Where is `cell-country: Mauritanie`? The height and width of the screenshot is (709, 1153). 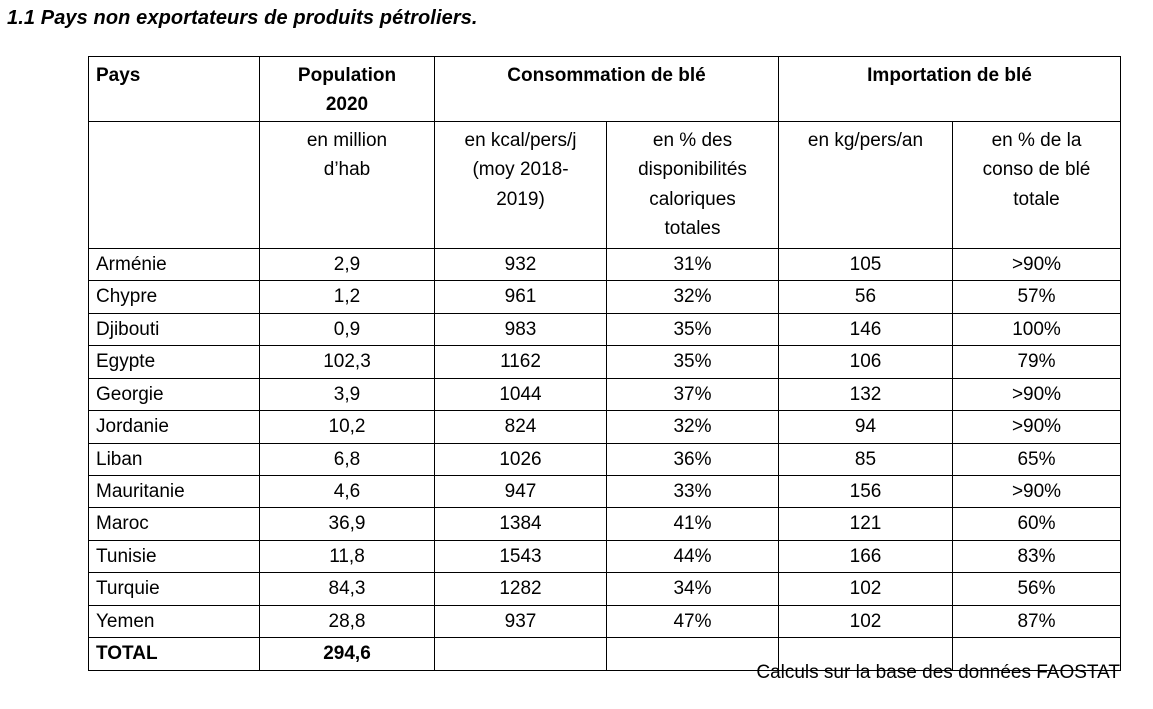 cell-country: Mauritanie is located at coordinates (174, 491).